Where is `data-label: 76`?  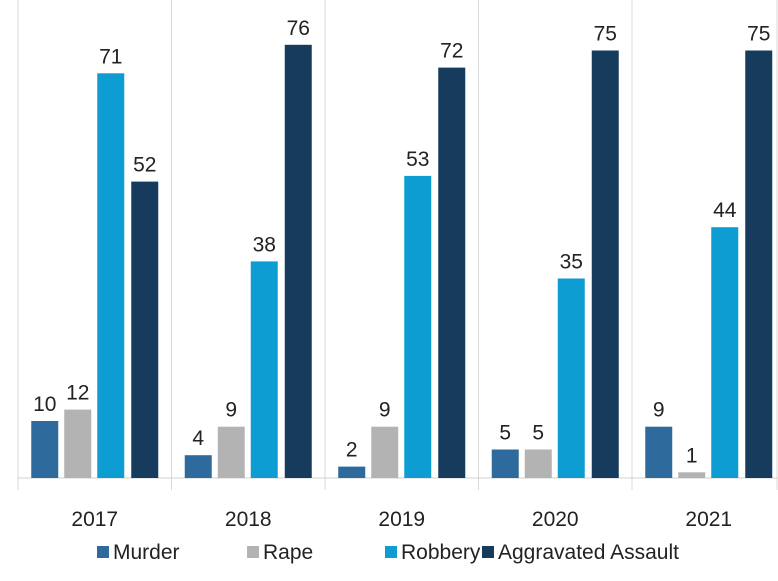 data-label: 76 is located at coordinates (298, 28).